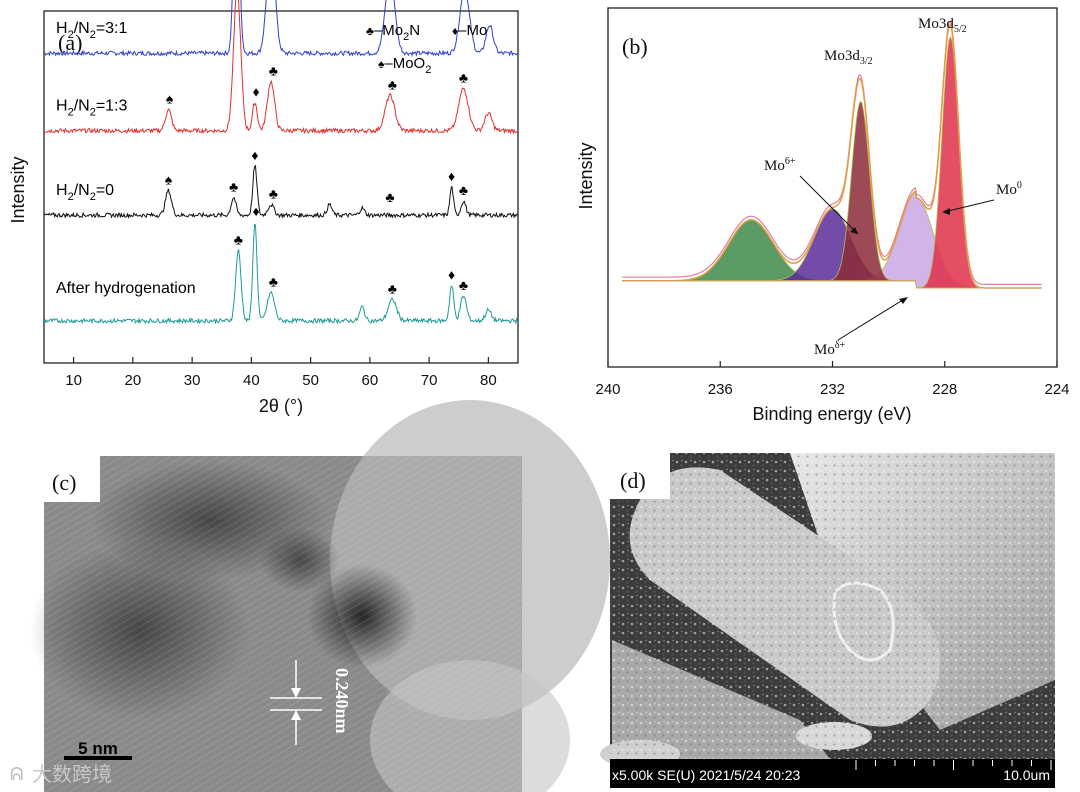 This screenshot has height=792, width=1080. What do you see at coordinates (192, 380) in the screenshot?
I see `xrd-x-tick-label: 30` at bounding box center [192, 380].